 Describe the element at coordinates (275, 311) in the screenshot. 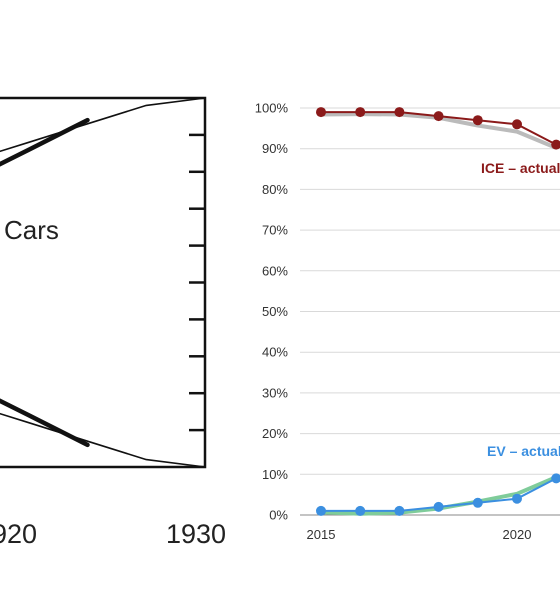

I see `y-tick-label: 50%` at that location.